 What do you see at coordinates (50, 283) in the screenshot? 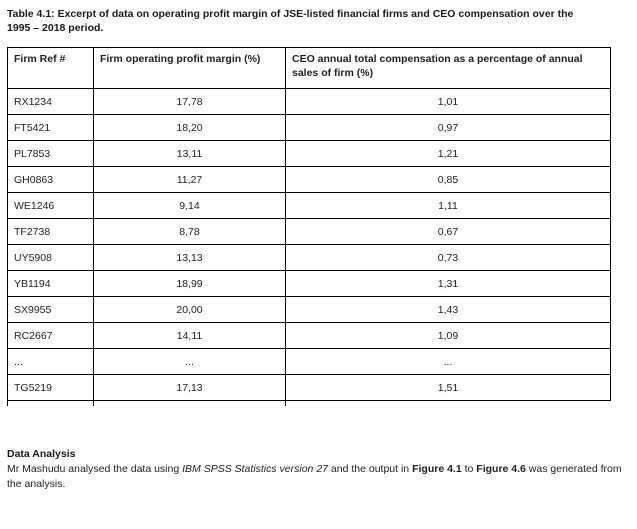
I see `firm-ref-cell: YB1194` at bounding box center [50, 283].